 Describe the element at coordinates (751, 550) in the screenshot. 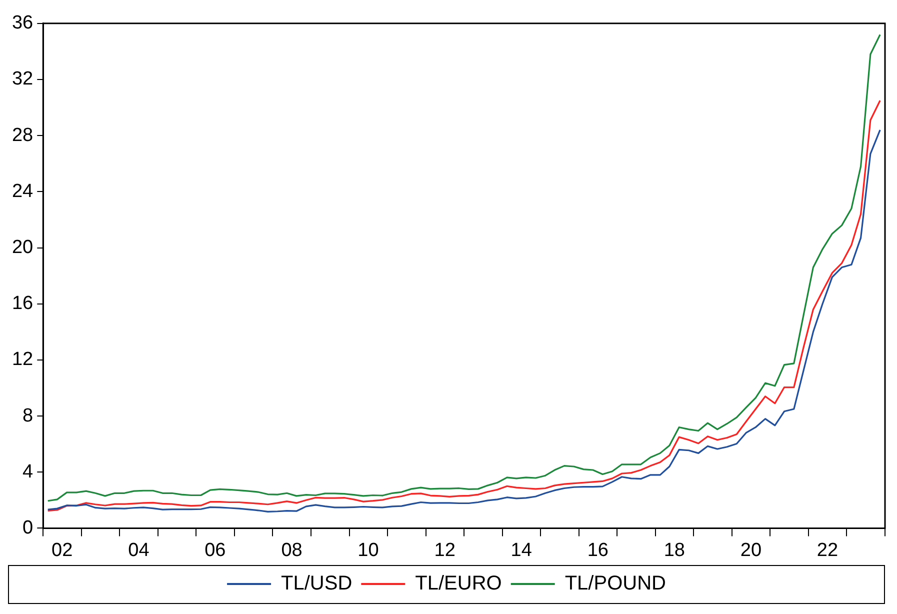

I see `x-tick-label: 20` at that location.